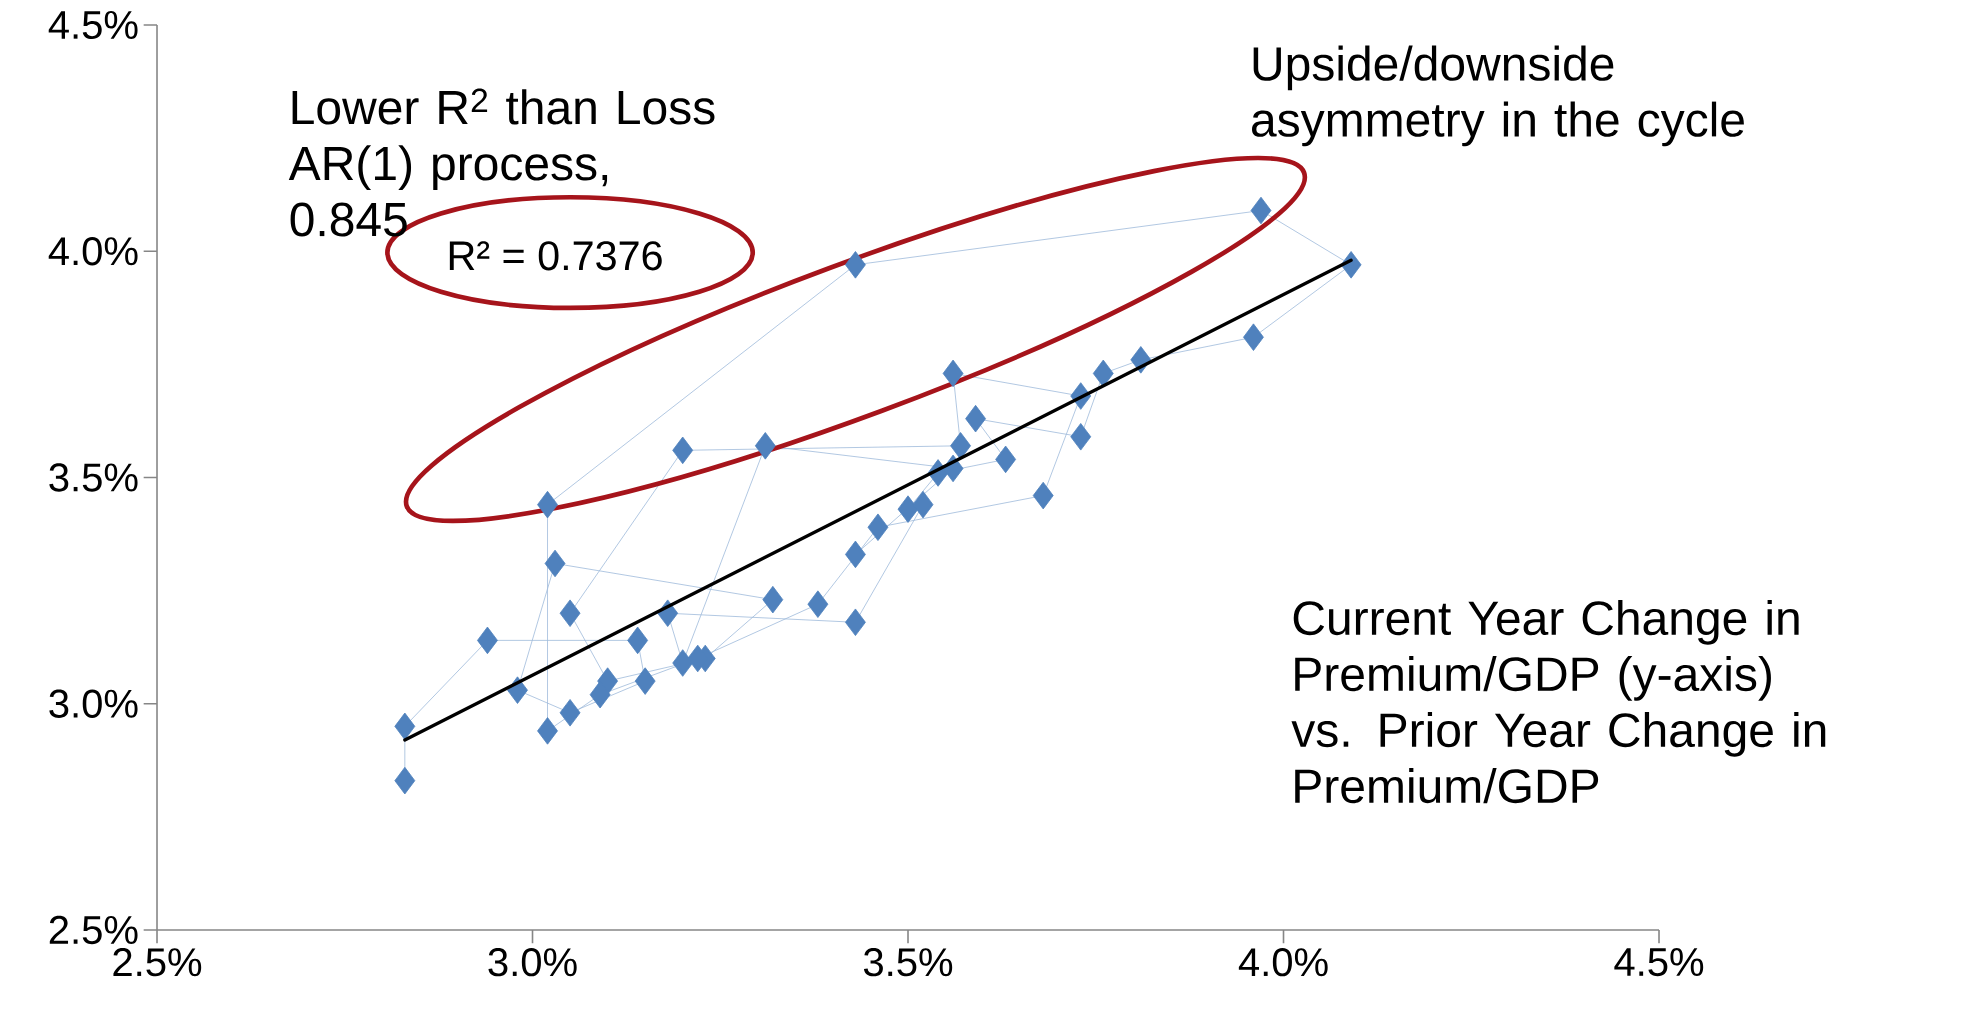 This screenshot has width=1974, height=1012. What do you see at coordinates (532, 962) in the screenshot?
I see `x-tick-label: 3.0%` at bounding box center [532, 962].